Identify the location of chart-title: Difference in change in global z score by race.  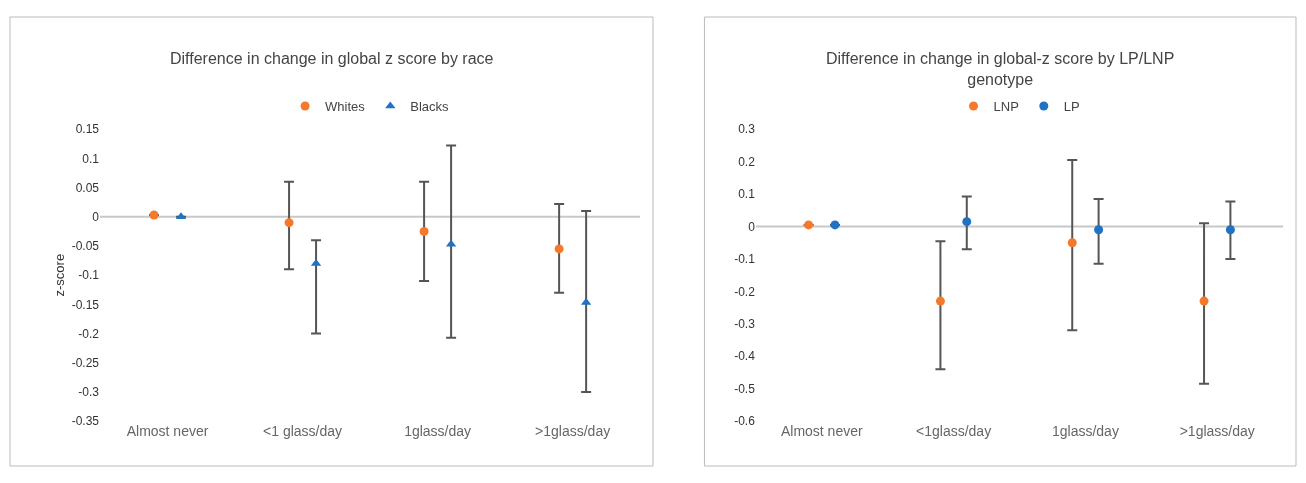
(332, 58).